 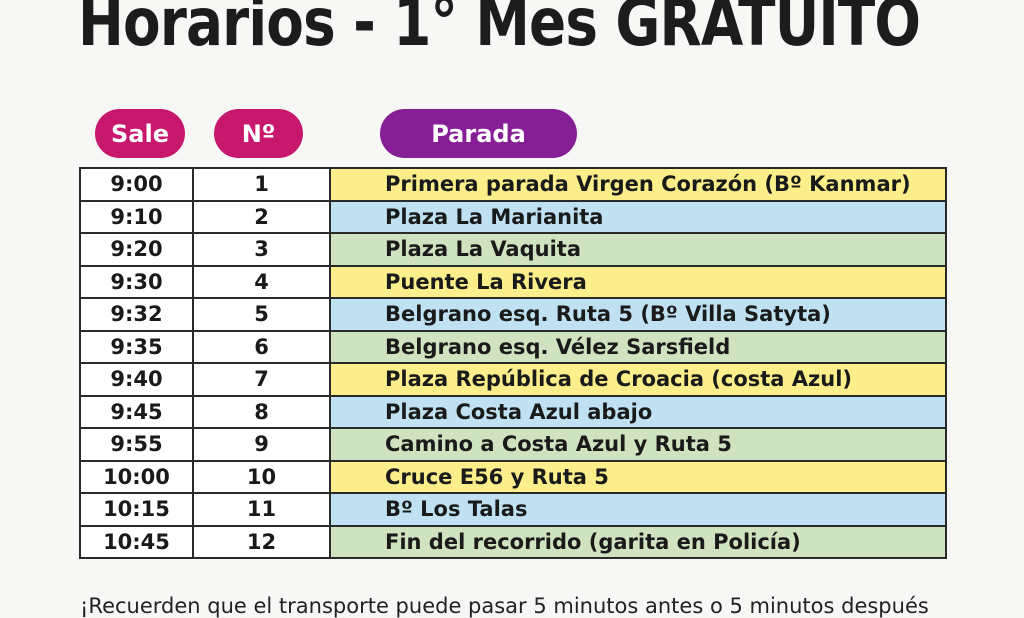 I want to click on stop-number: 9, so click(x=261, y=444).